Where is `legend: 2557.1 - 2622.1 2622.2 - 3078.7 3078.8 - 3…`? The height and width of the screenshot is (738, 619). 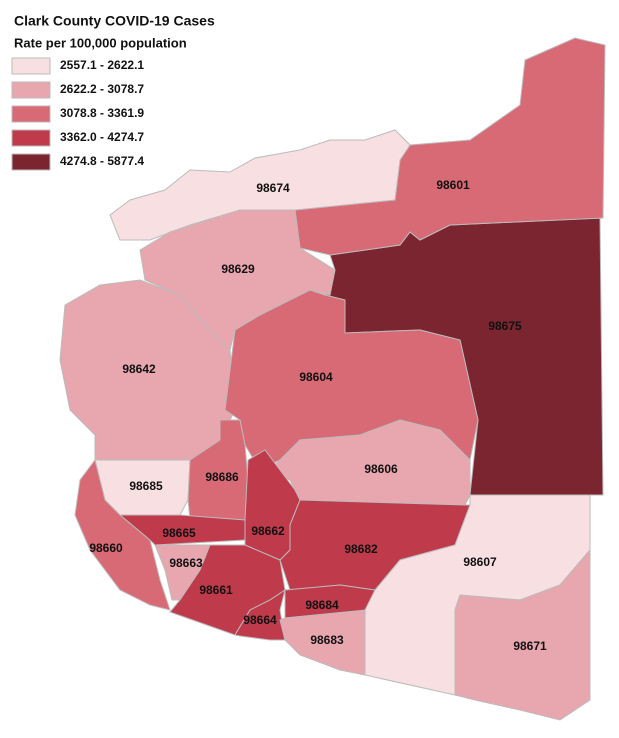 legend: 2557.1 - 2622.1 2622.2 - 3078.7 3078.8 - 3… is located at coordinates (77, 114).